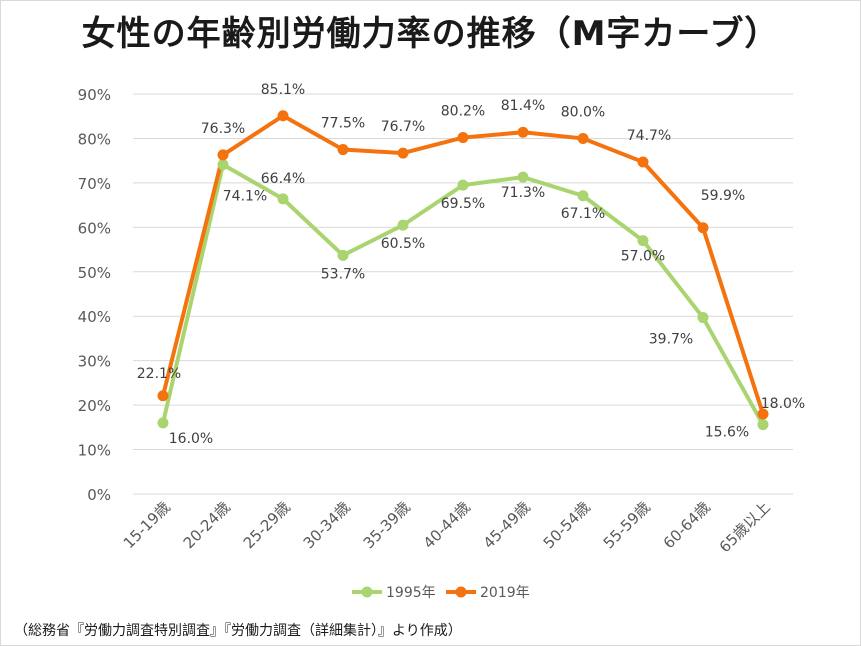  Describe the element at coordinates (403, 127) in the screenshot. I see `series-2019-data-label: 76.7%` at that location.